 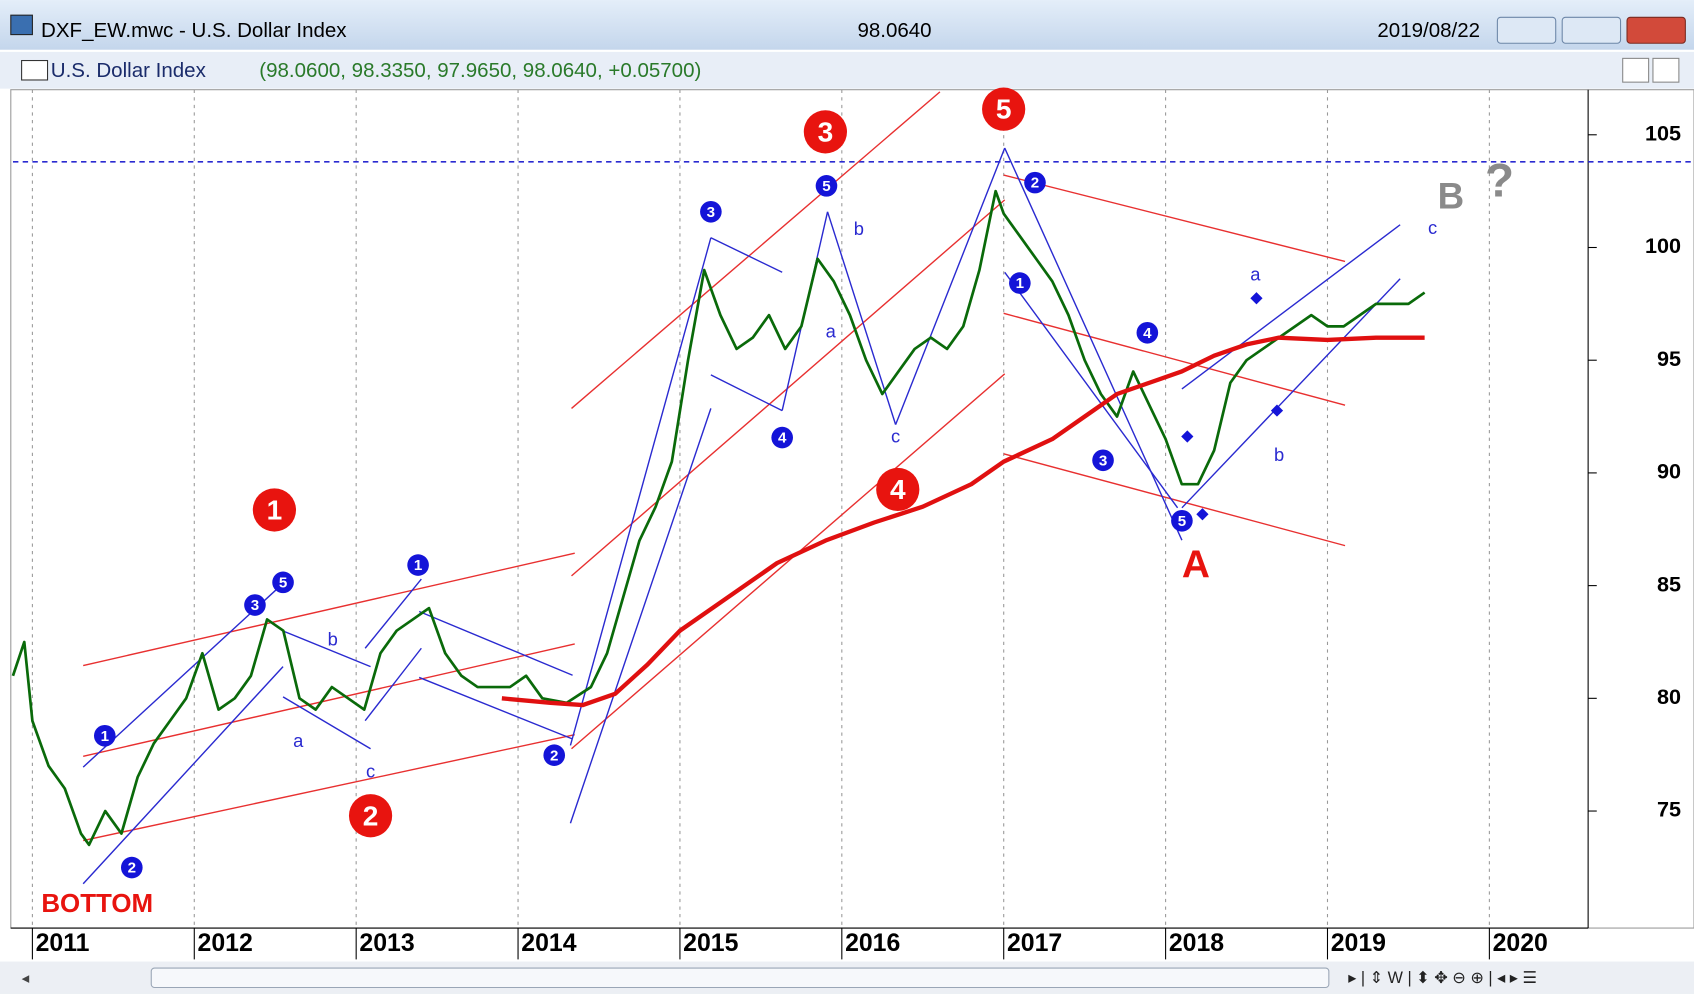 I want to click on wave-label: 4, so click(x=898, y=489).